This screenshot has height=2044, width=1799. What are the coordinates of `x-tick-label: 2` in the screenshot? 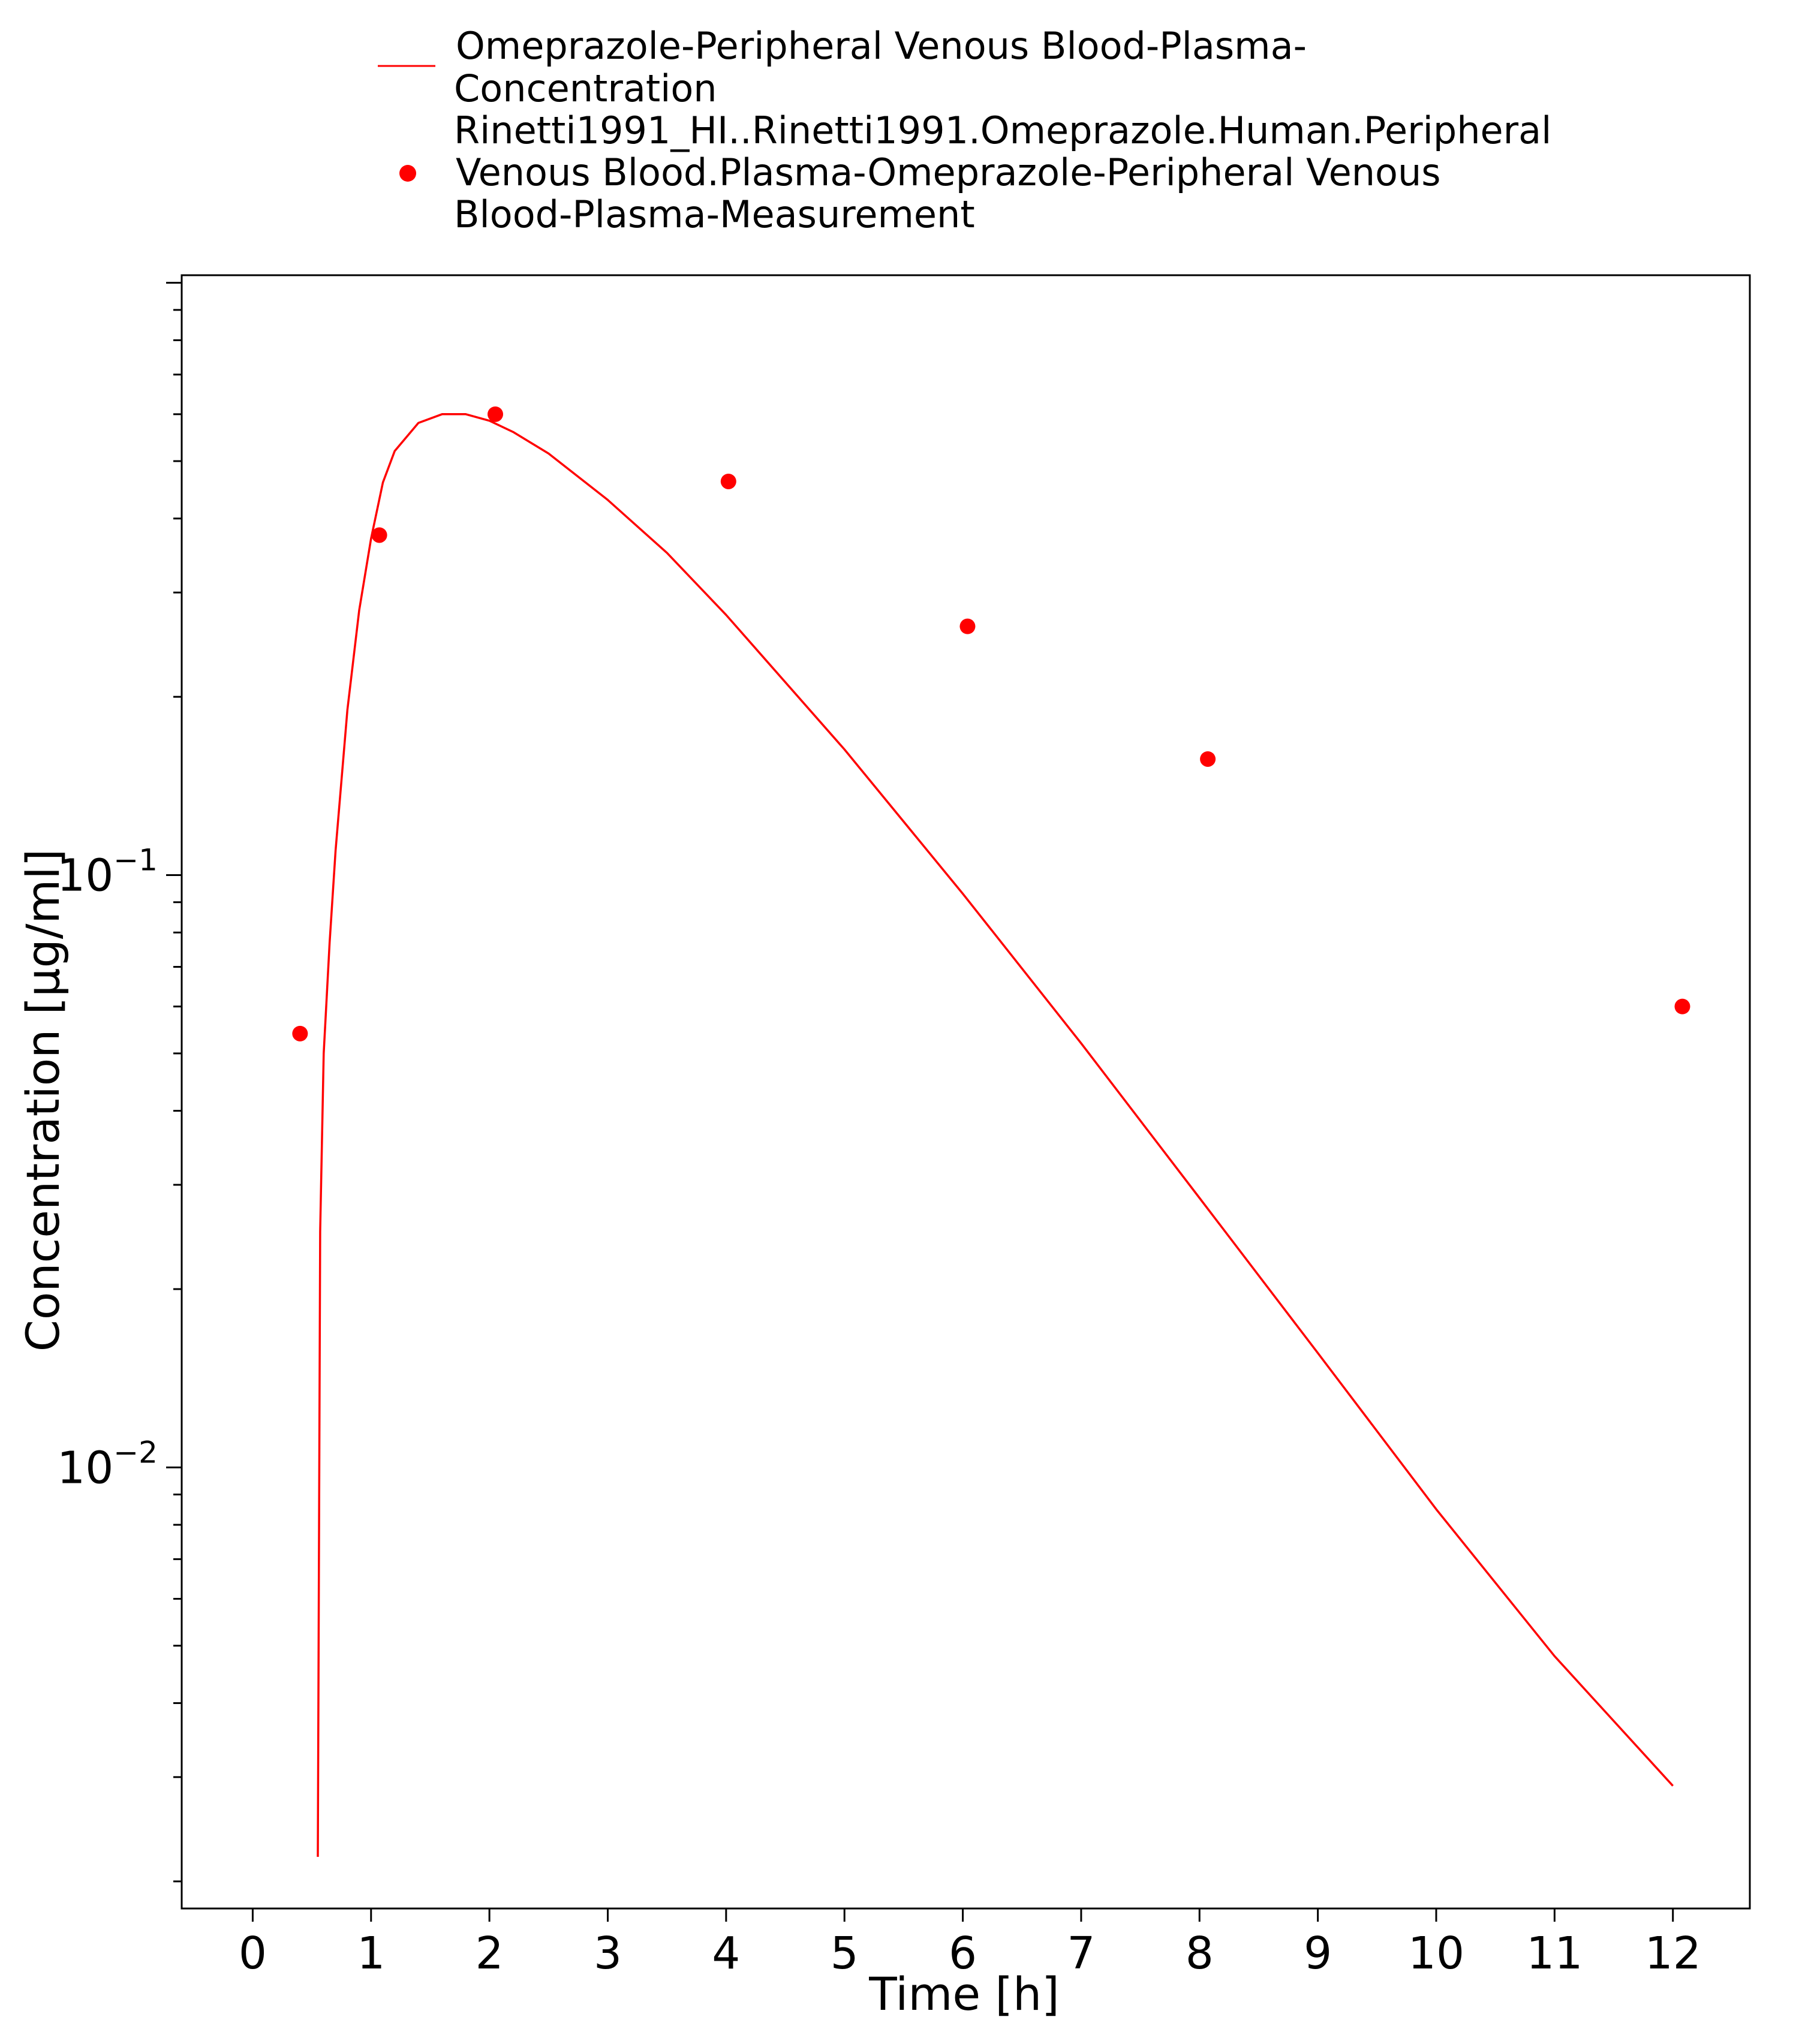 It's located at (490, 1953).